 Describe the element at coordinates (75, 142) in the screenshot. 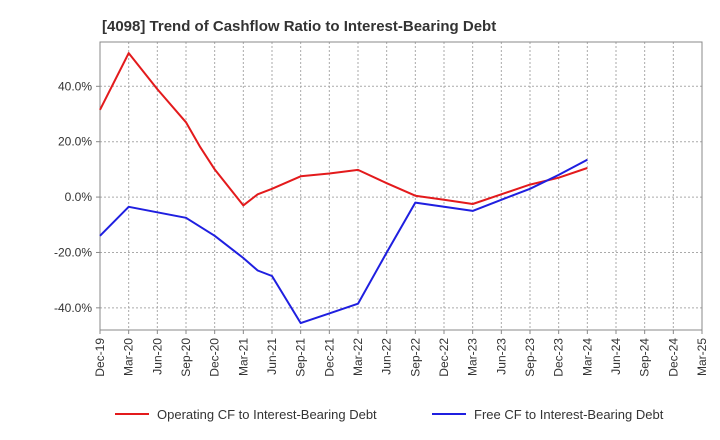

I see `y-tick-label: 20.0%` at that location.